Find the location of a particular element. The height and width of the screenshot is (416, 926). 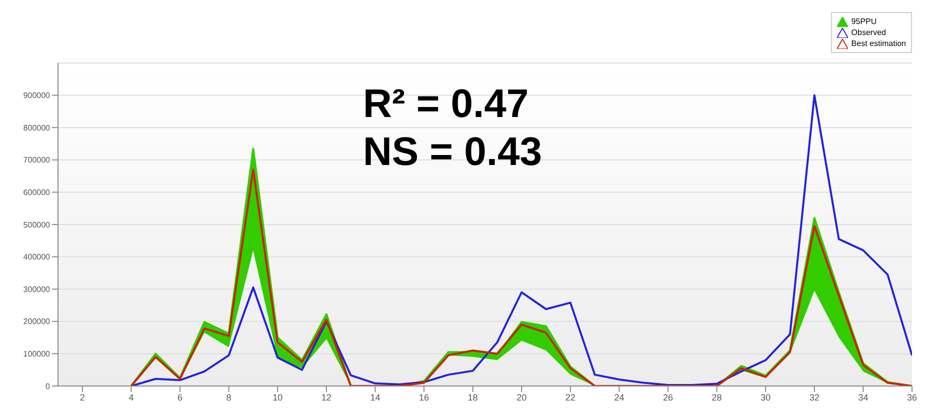

y-tick-label: 500000 is located at coordinates (37, 225).